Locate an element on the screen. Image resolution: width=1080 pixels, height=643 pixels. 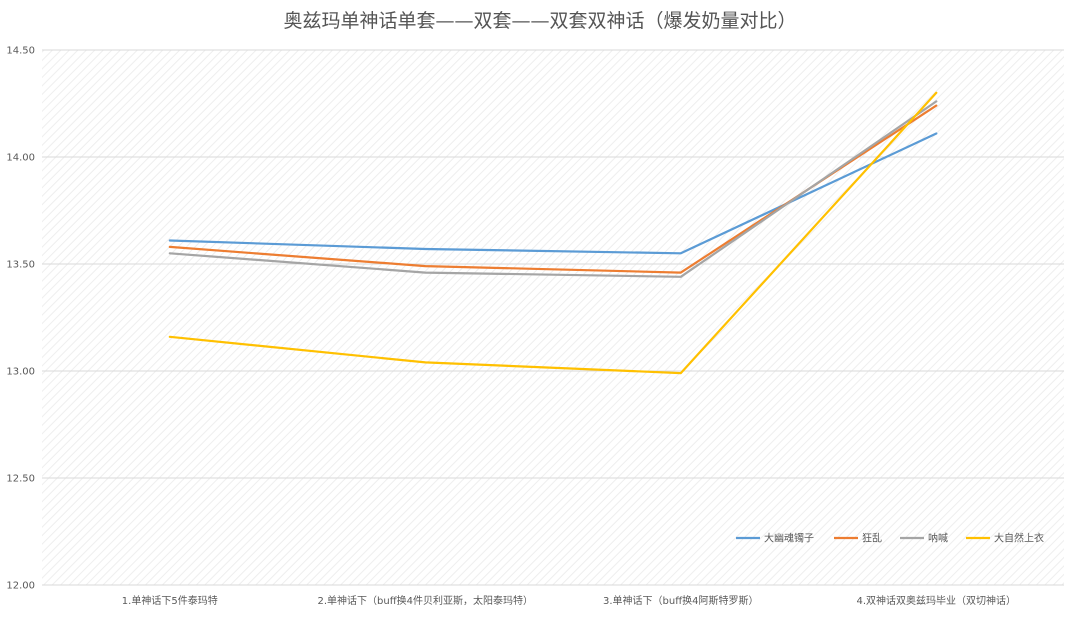
chart-title: 奥兹玛单神话单套——双套——双套双神话（爆发奶量对比） is located at coordinates (539, 21).